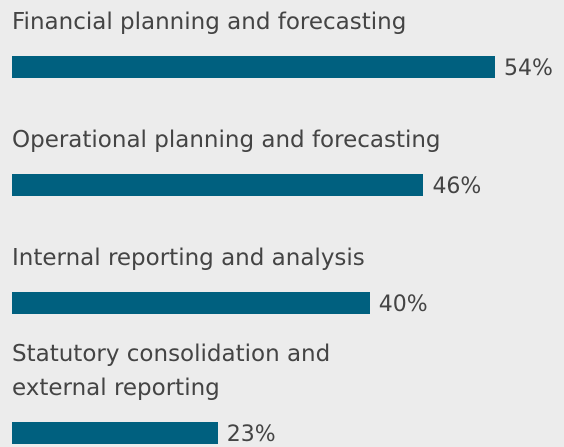 Image resolution: width=564 pixels, height=447 pixels. What do you see at coordinates (403, 304) in the screenshot?
I see `value-label: 40%` at bounding box center [403, 304].